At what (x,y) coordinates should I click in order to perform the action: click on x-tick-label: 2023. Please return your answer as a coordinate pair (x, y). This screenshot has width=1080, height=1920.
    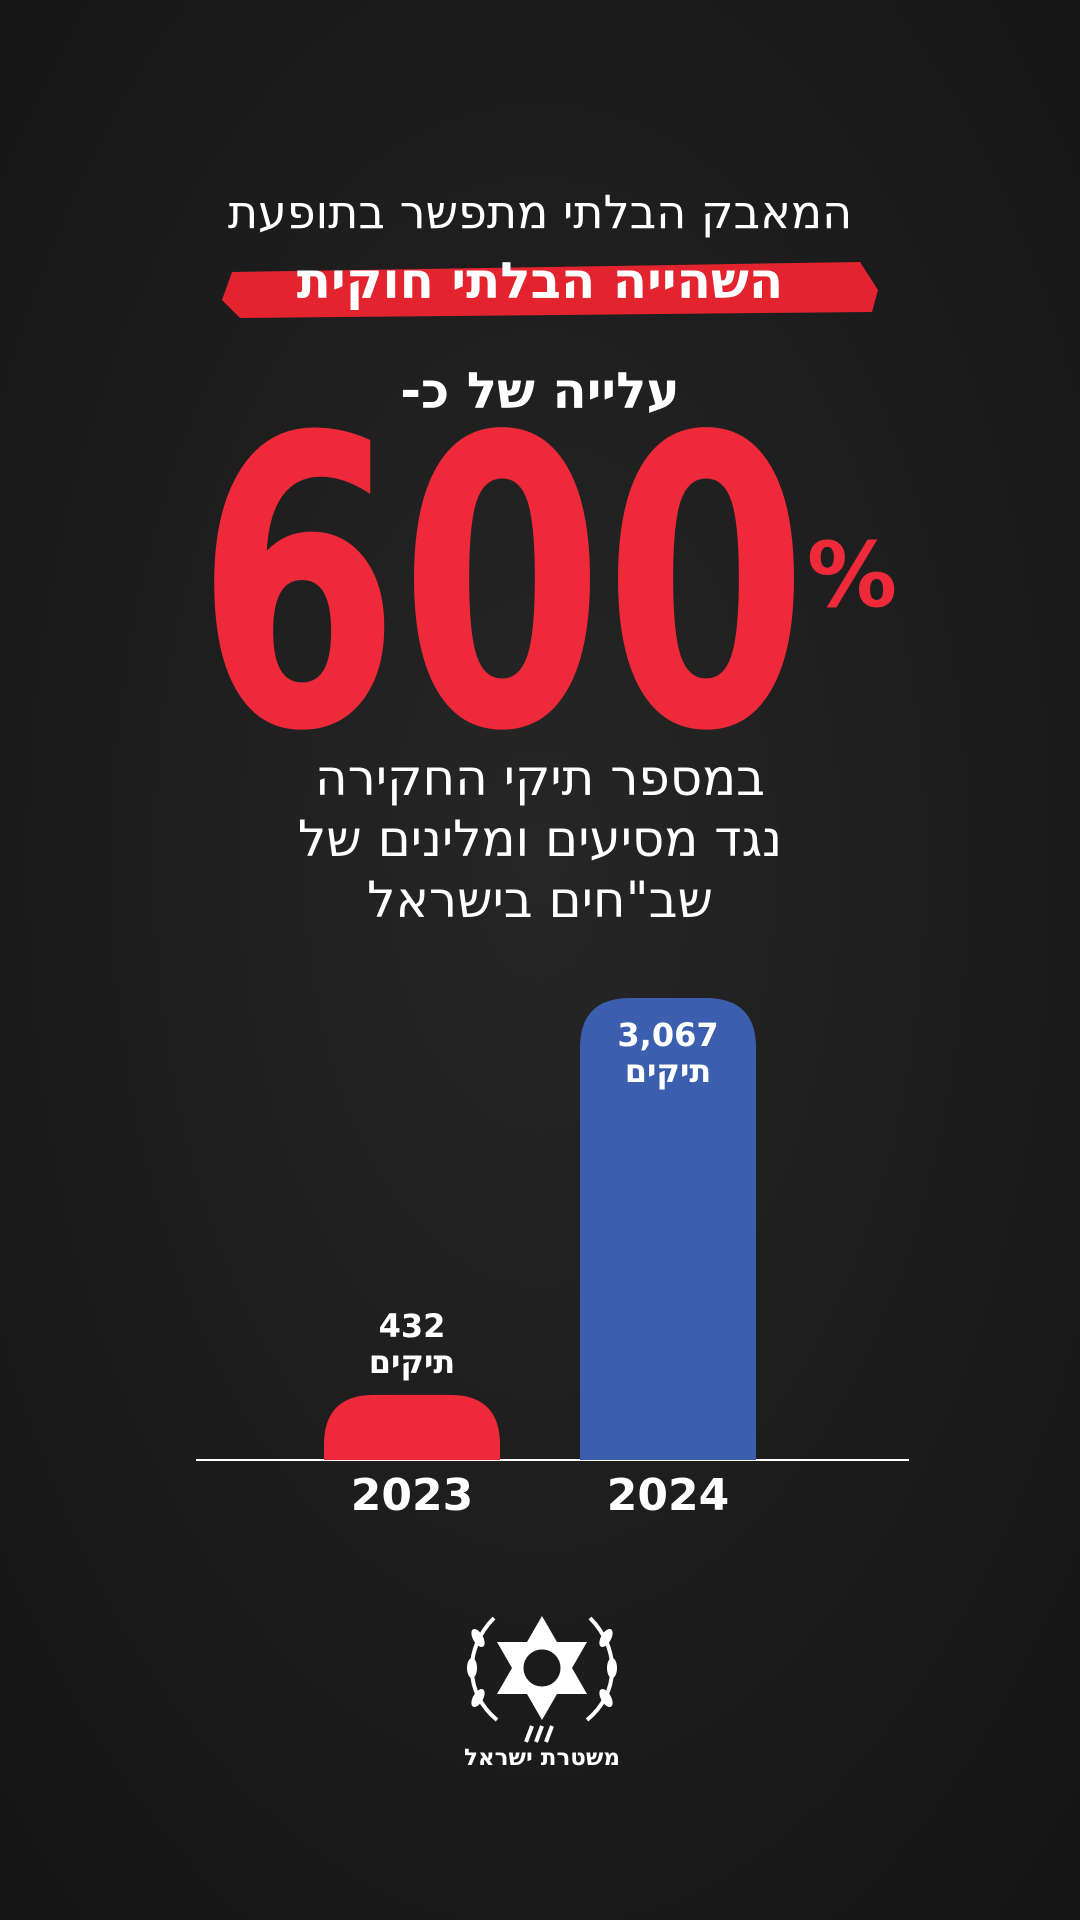
    Looking at the image, I should click on (412, 1495).